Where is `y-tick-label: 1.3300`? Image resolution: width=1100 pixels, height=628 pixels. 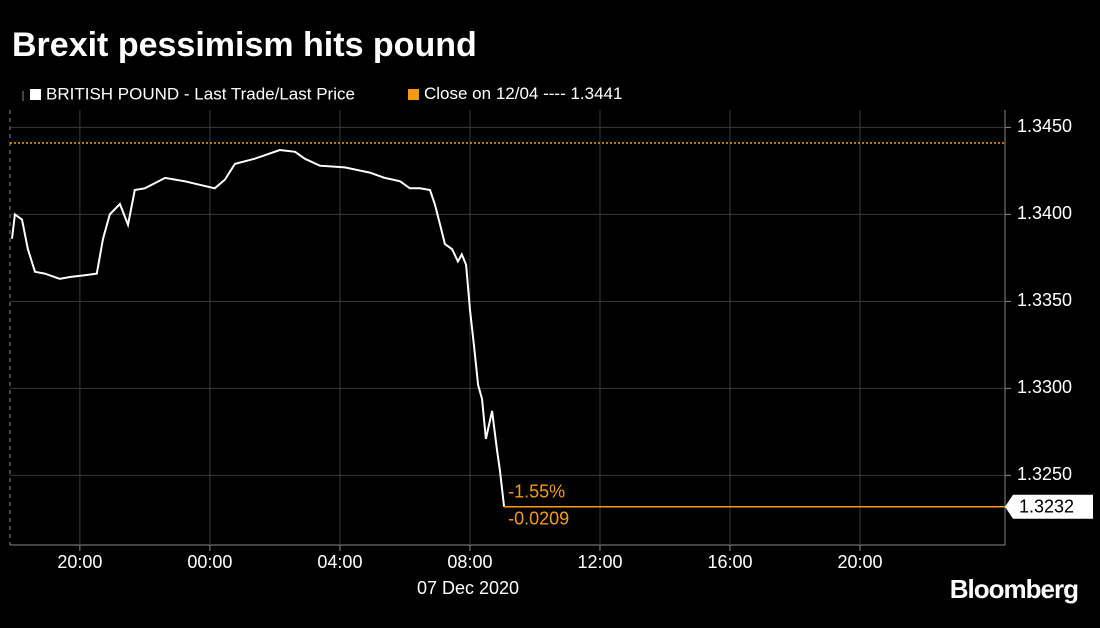 y-tick-label: 1.3300 is located at coordinates (1044, 387).